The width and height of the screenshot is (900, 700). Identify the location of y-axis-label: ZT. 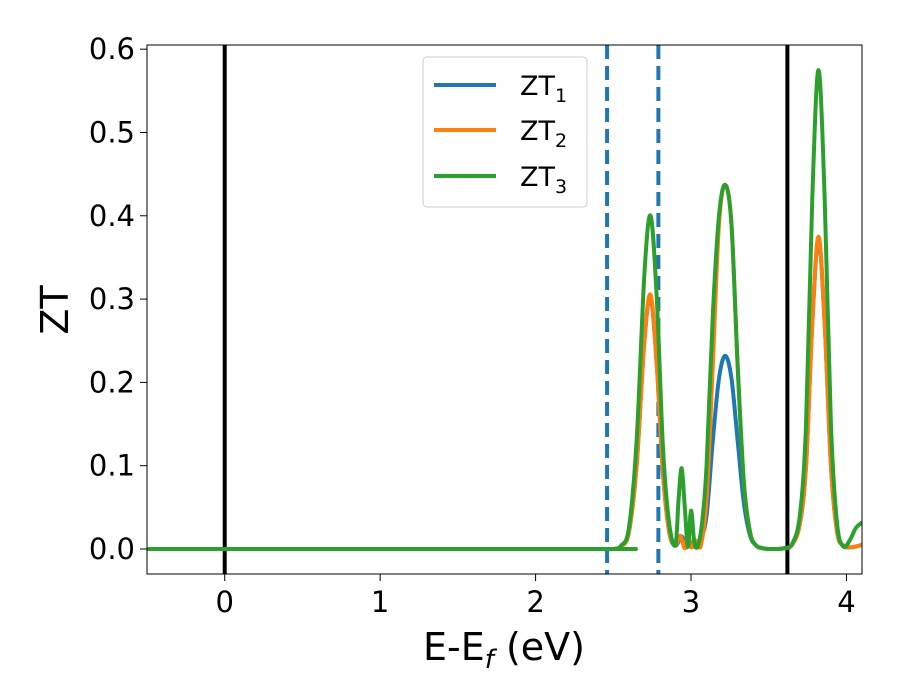
(55, 310).